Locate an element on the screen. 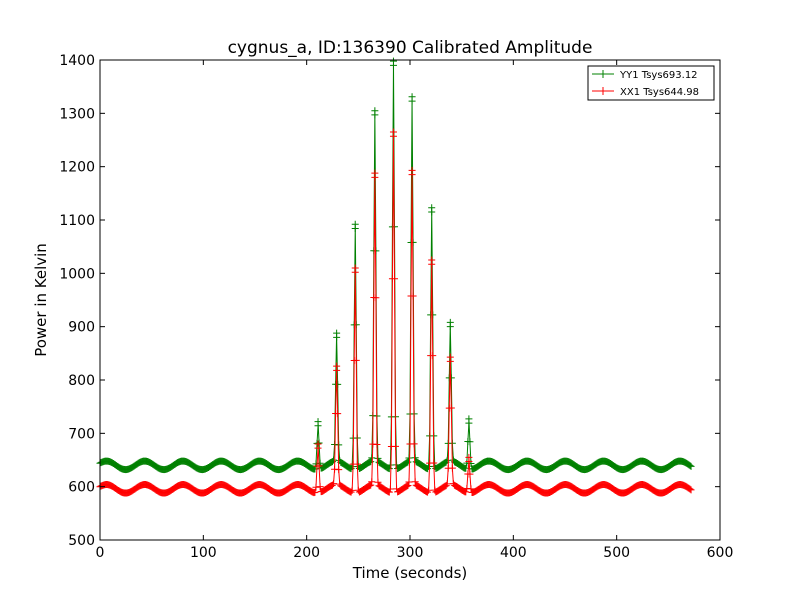 The height and width of the screenshot is (600, 800). y-tick-label: 1200 is located at coordinates (77, 168).